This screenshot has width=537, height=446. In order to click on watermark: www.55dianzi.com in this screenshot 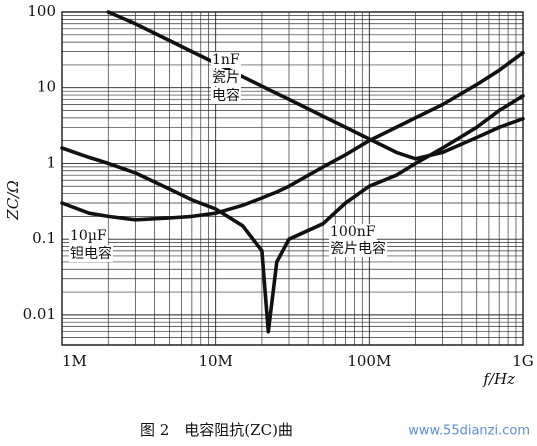, I will do `click(469, 431)`.